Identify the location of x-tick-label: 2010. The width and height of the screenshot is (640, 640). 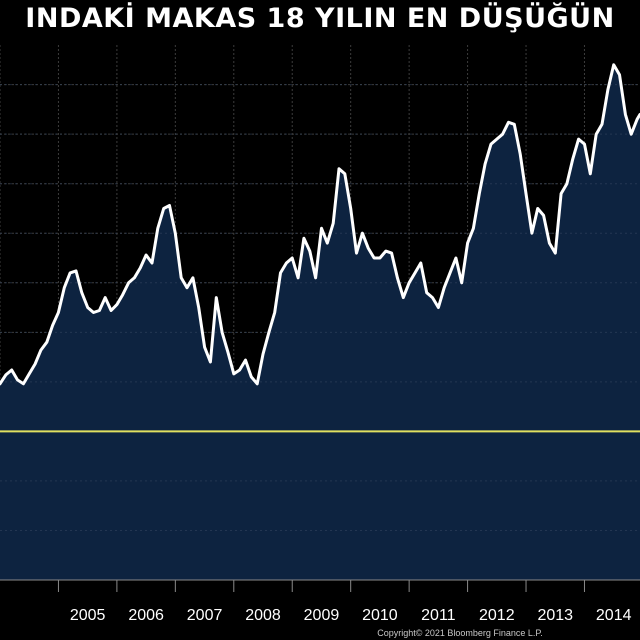
(380, 615).